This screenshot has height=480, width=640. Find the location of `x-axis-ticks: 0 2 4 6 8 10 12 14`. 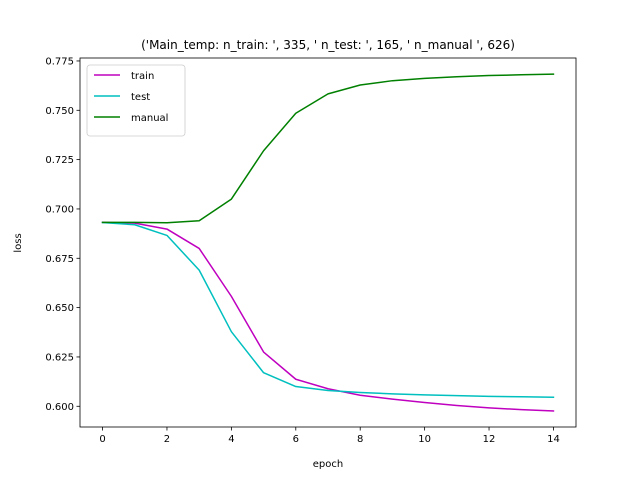

x-axis-ticks: 0 2 4 6 8 10 12 14 is located at coordinates (329, 436).